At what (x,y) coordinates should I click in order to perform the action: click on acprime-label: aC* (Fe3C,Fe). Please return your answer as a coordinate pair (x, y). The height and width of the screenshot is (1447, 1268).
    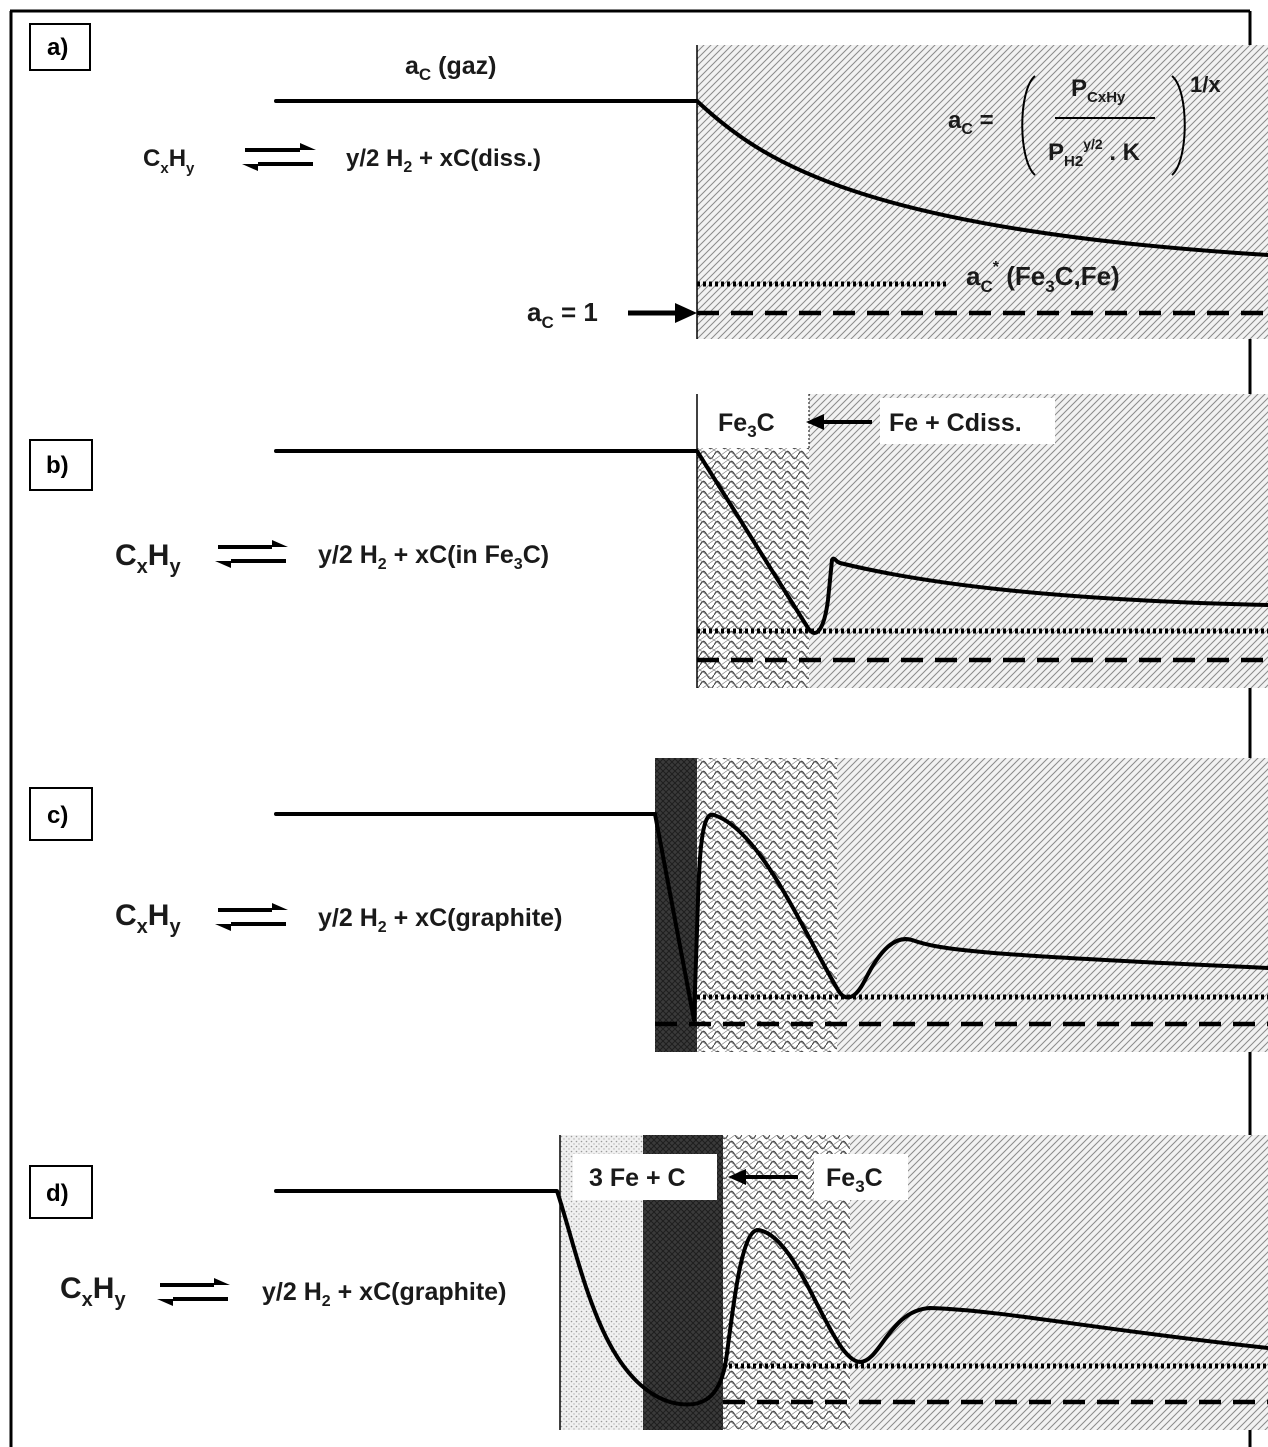
    Looking at the image, I should click on (1043, 277).